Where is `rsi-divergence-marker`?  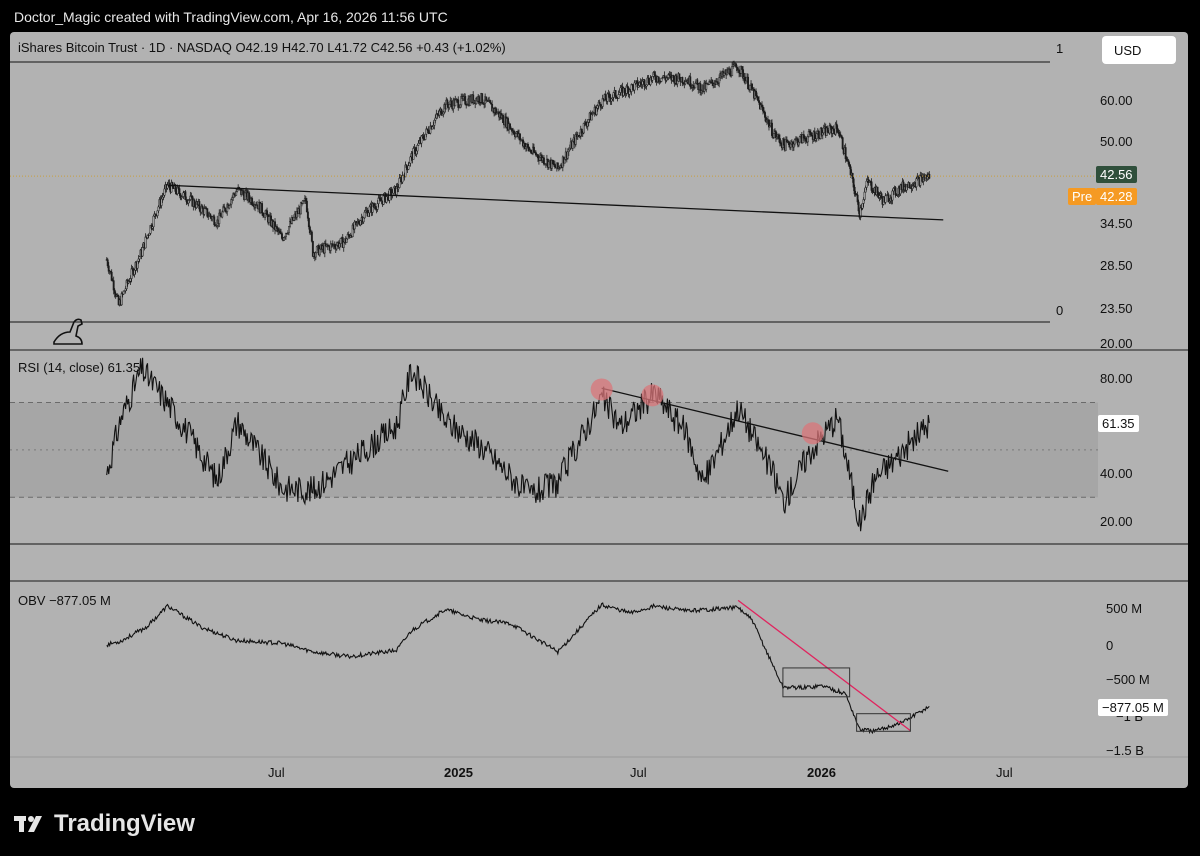
rsi-divergence-marker is located at coordinates (601, 389).